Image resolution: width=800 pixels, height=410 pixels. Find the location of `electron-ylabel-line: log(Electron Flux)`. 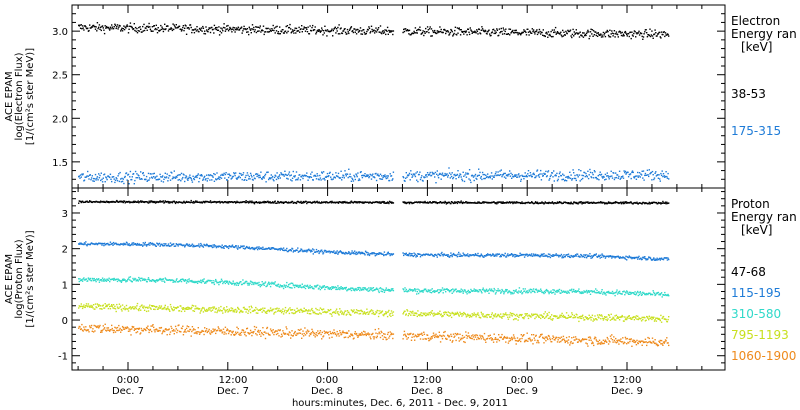

electron-ylabel-line: log(Electron Flux) is located at coordinates (19, 96).